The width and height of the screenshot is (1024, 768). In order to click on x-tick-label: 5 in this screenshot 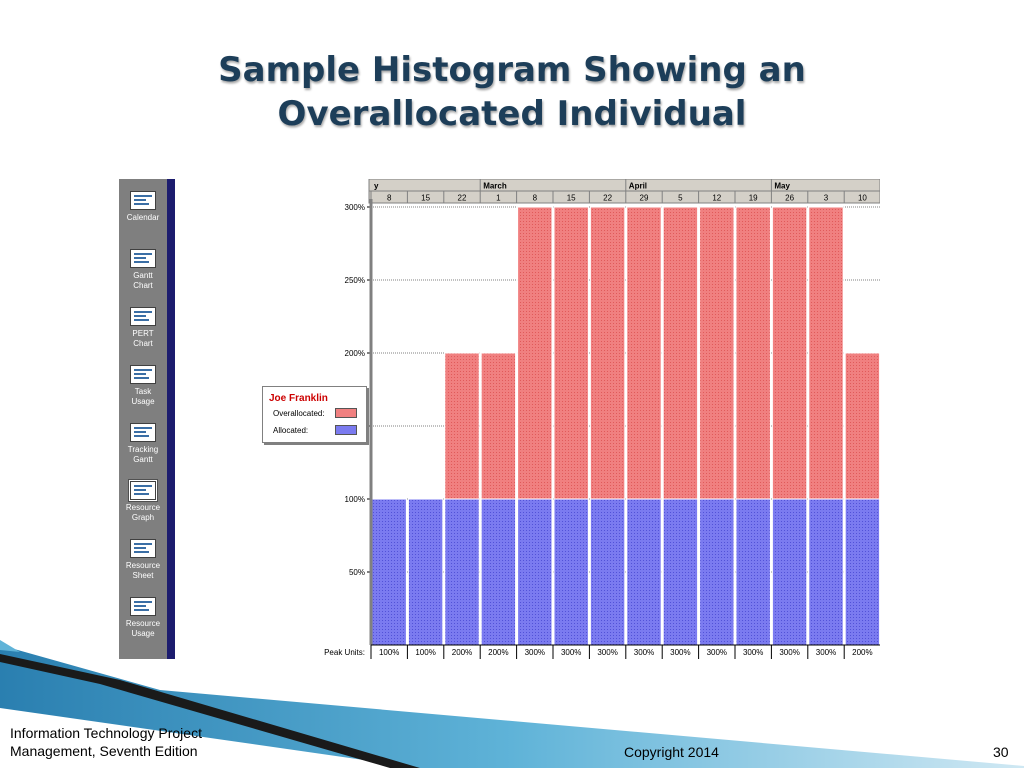, I will do `click(680, 198)`.